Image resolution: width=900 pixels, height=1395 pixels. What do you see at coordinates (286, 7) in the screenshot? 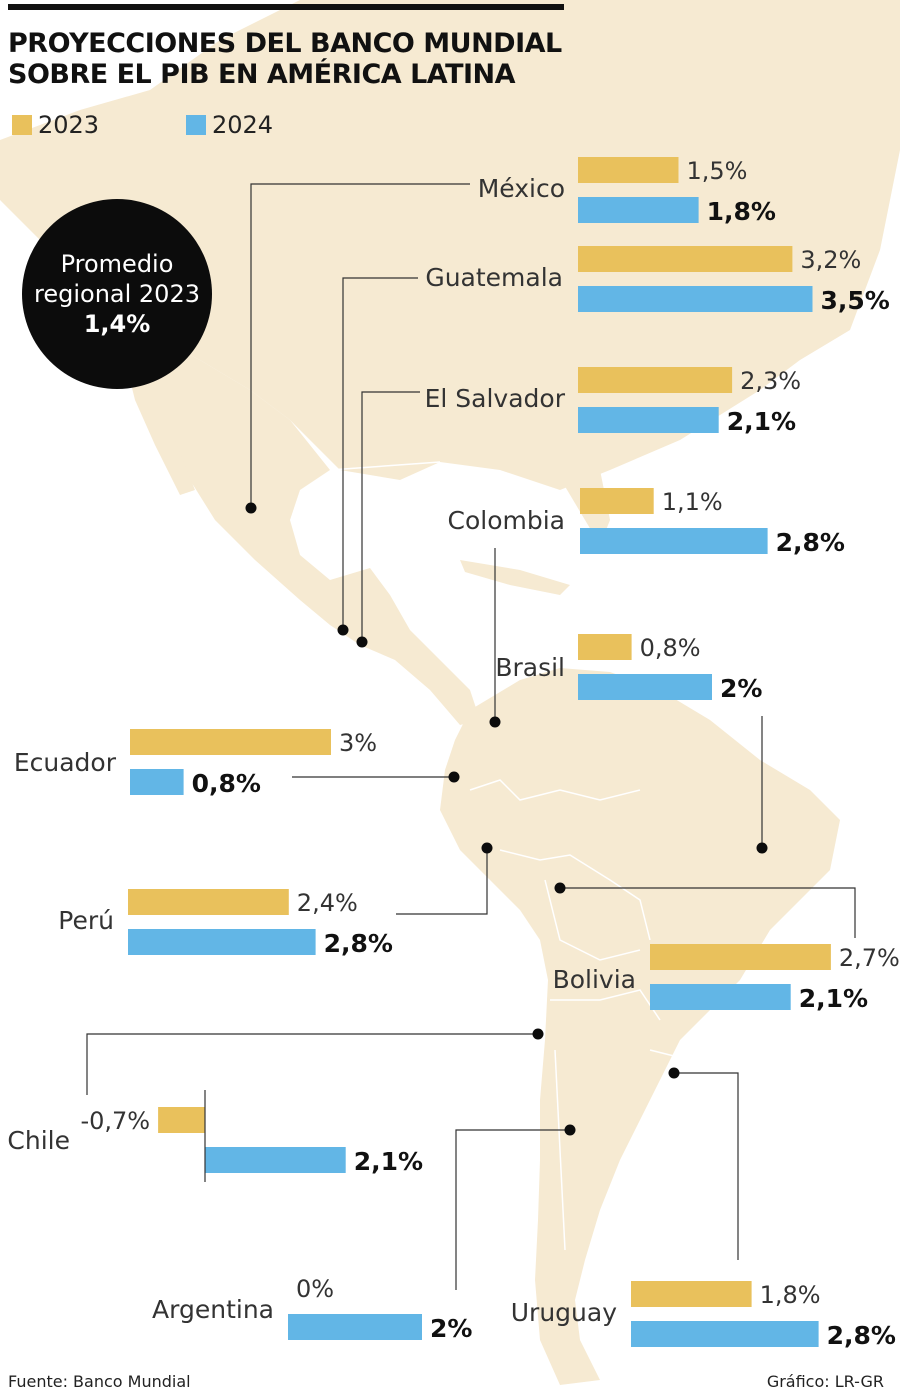
I see `top-rule` at bounding box center [286, 7].